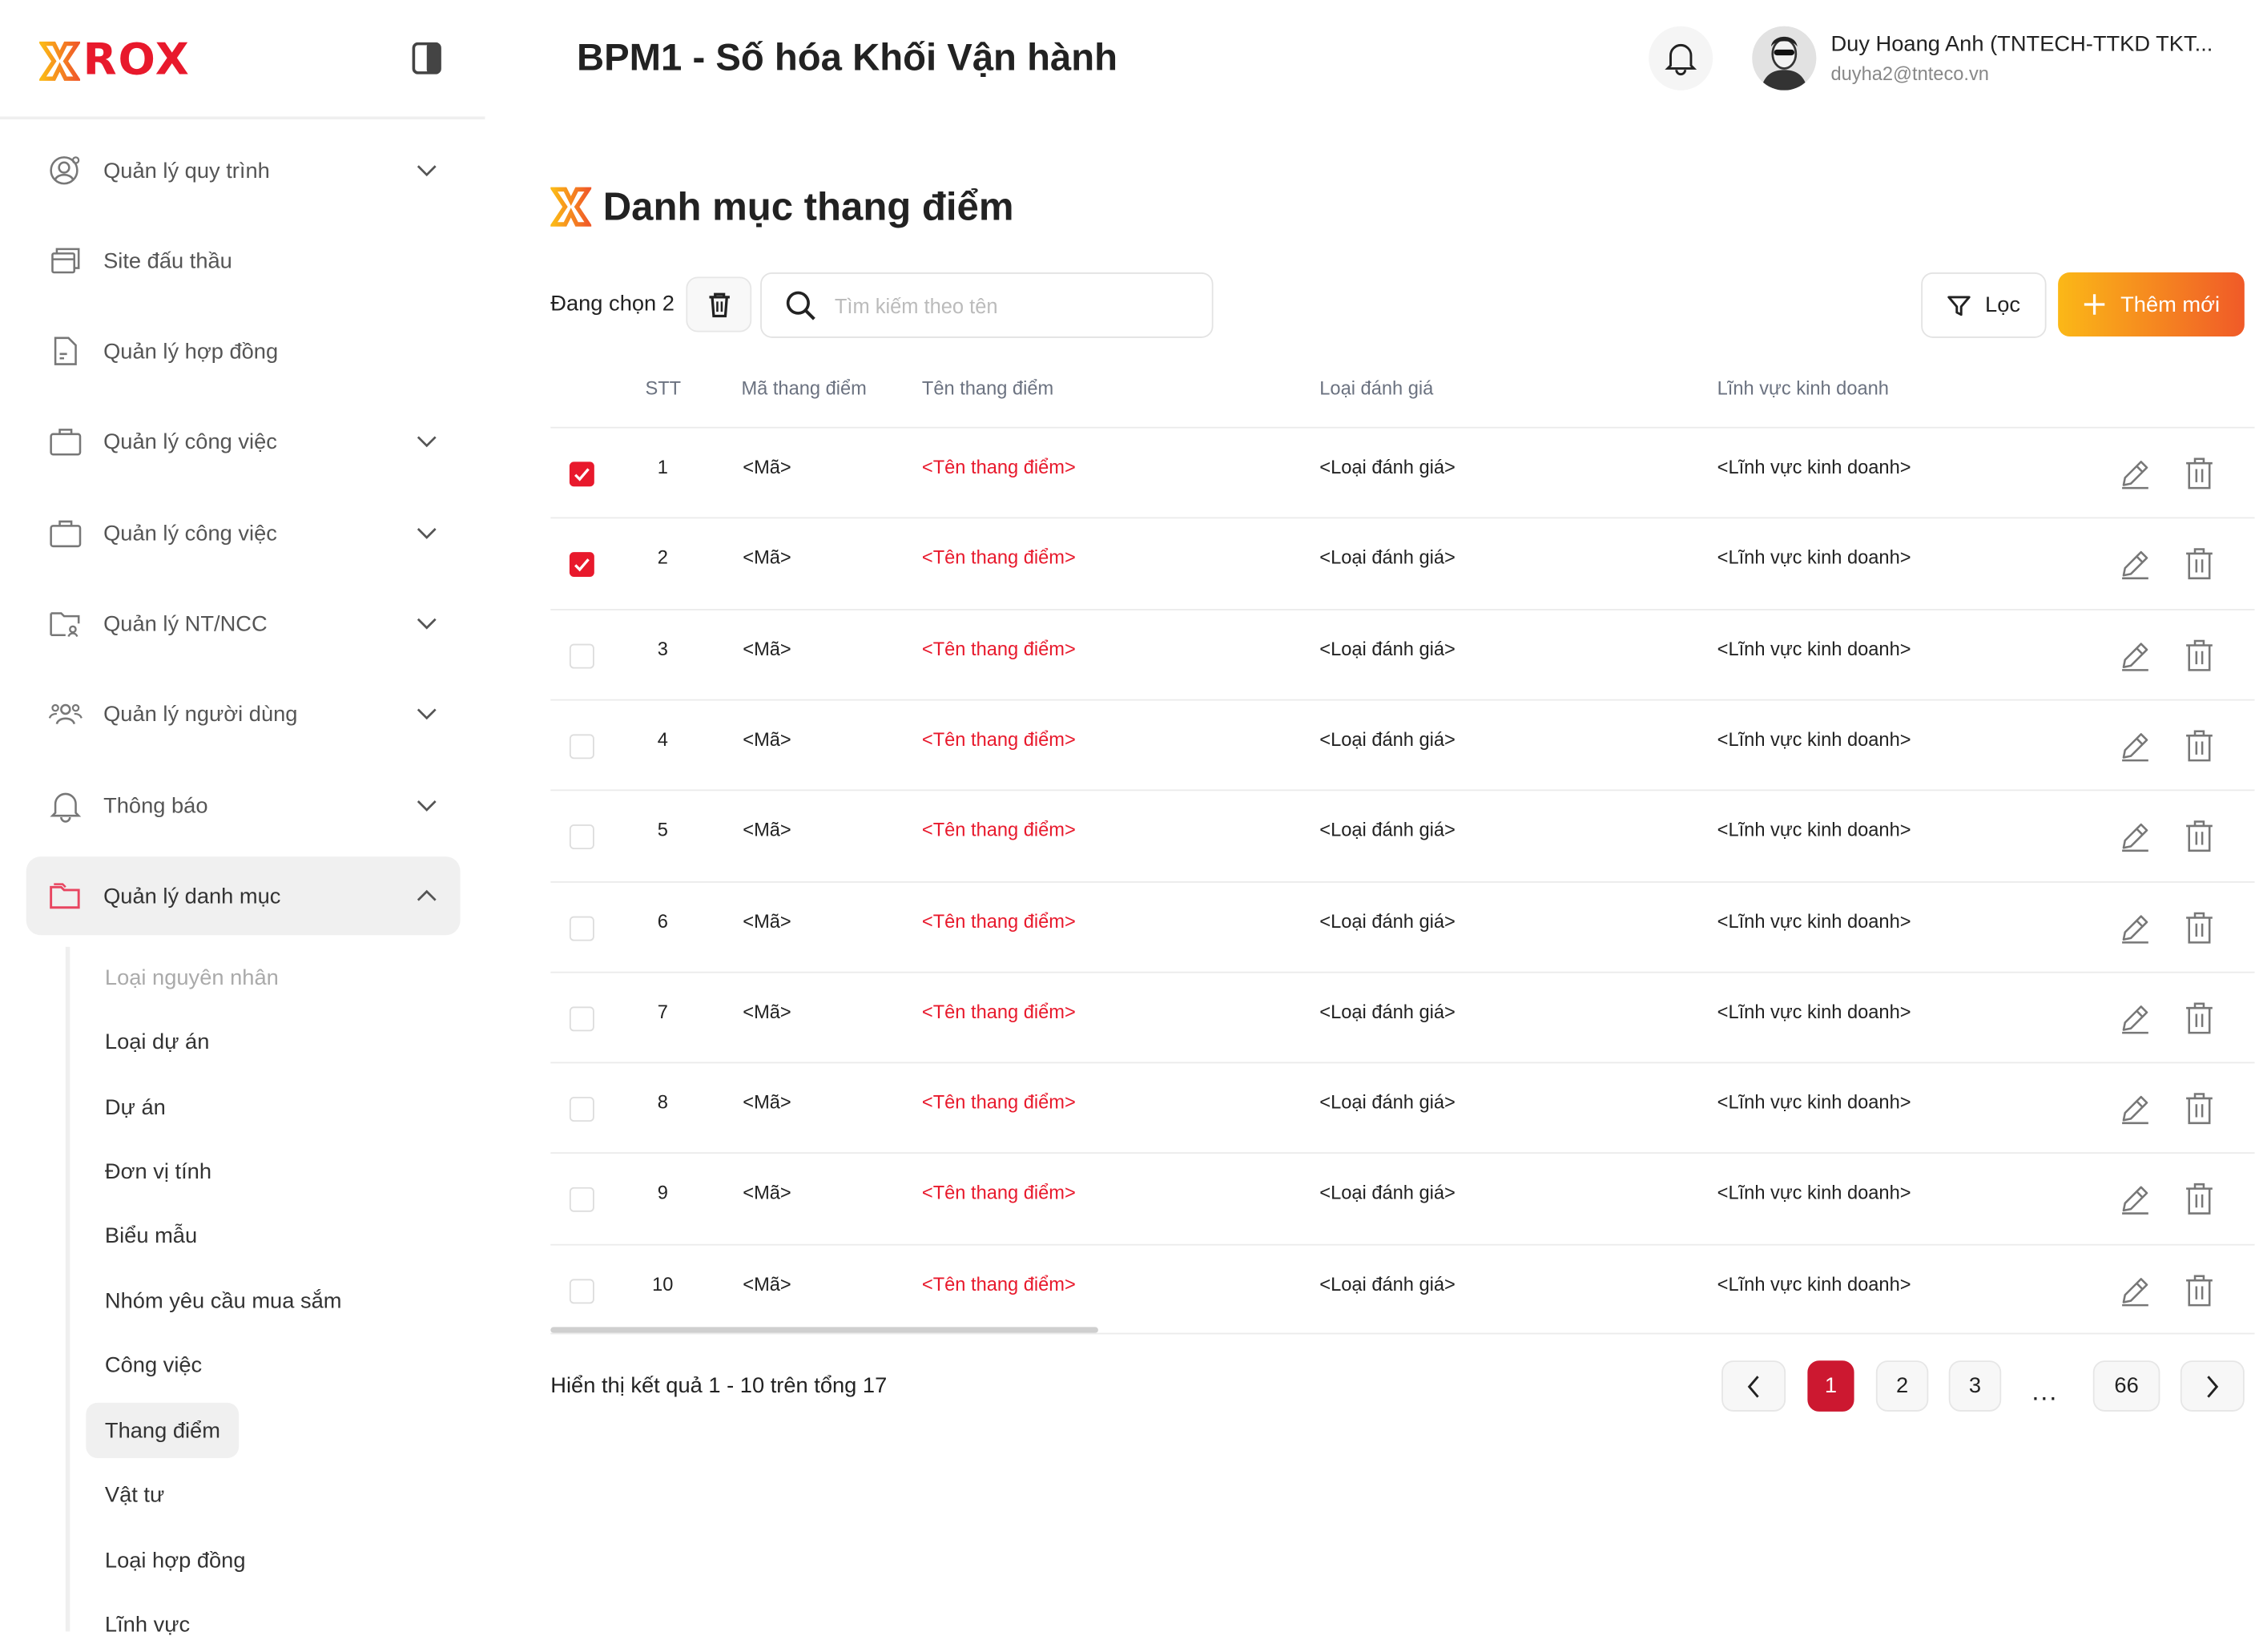  I want to click on submenu-item: Lĩnh vực, so click(147, 1624).